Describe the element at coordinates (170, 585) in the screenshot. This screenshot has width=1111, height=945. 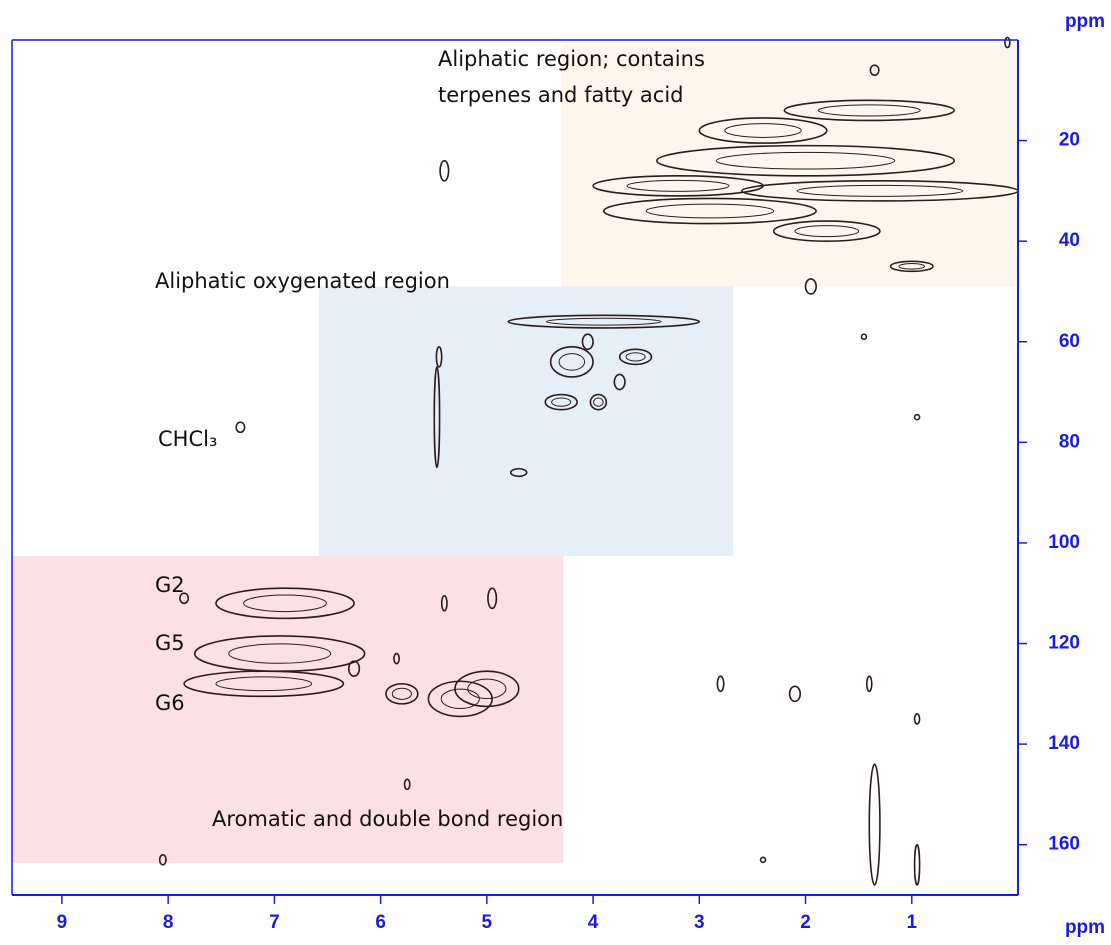
I see `annotation: G2` at that location.